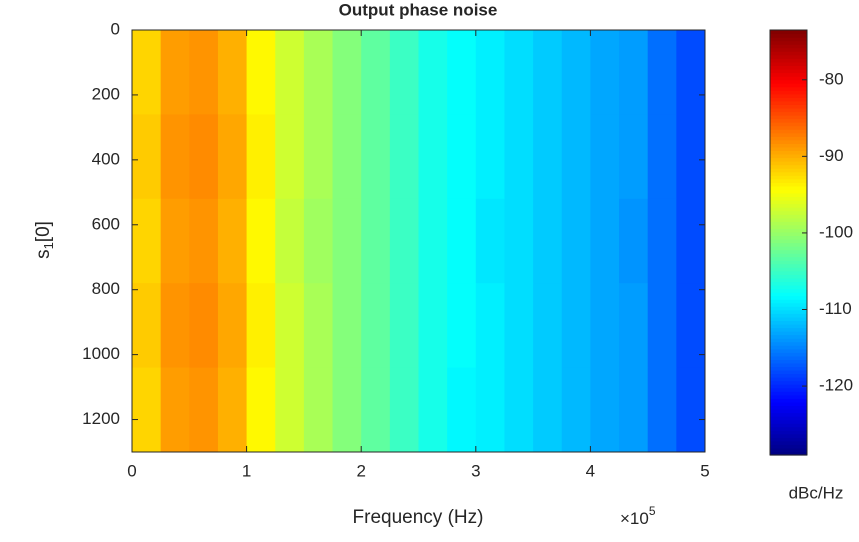  Describe the element at coordinates (131, 470) in the screenshot. I see `x-tick-label: 0` at that location.